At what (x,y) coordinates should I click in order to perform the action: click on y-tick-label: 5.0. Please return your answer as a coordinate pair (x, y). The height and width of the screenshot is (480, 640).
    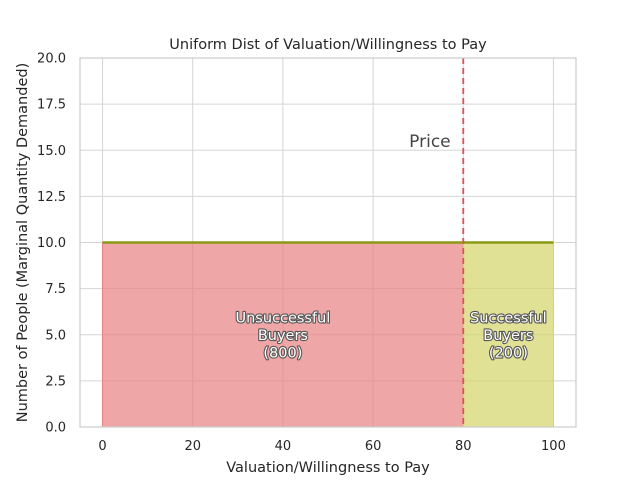
    Looking at the image, I should click on (55, 335).